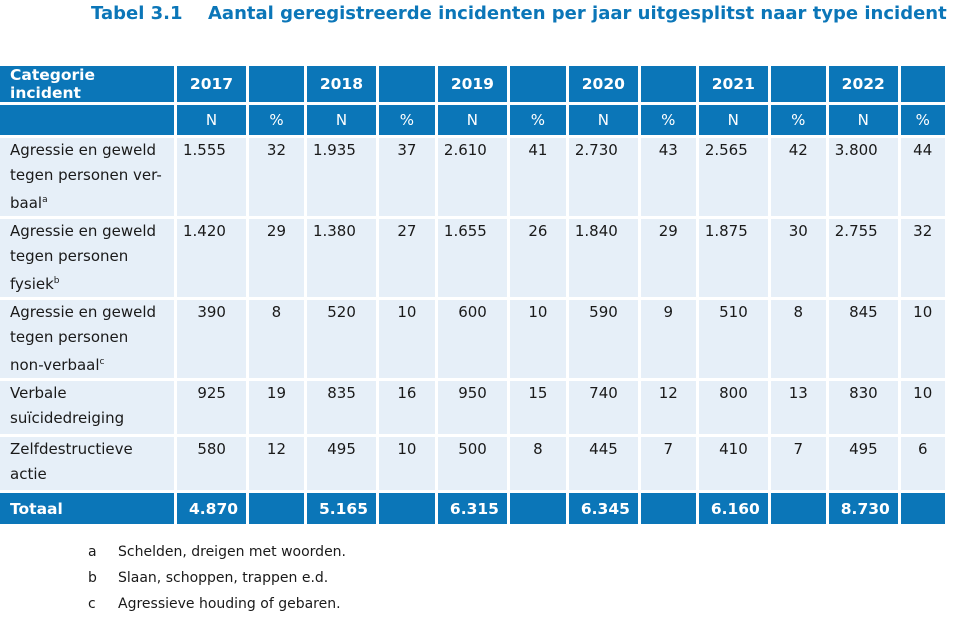 This screenshot has height=617, width=959. I want to click on count-cell: 590, so click(603, 339).